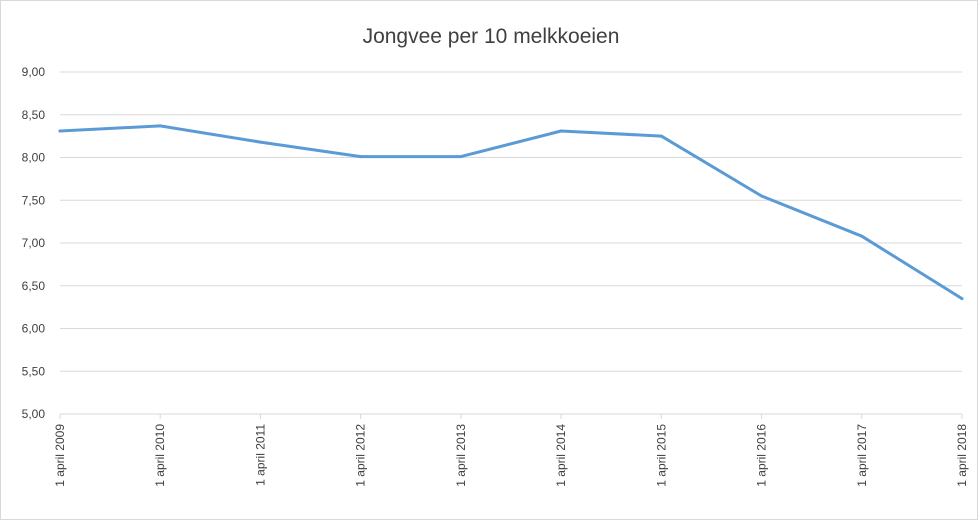  What do you see at coordinates (34, 200) in the screenshot?
I see `y-tick-label: 7,50` at bounding box center [34, 200].